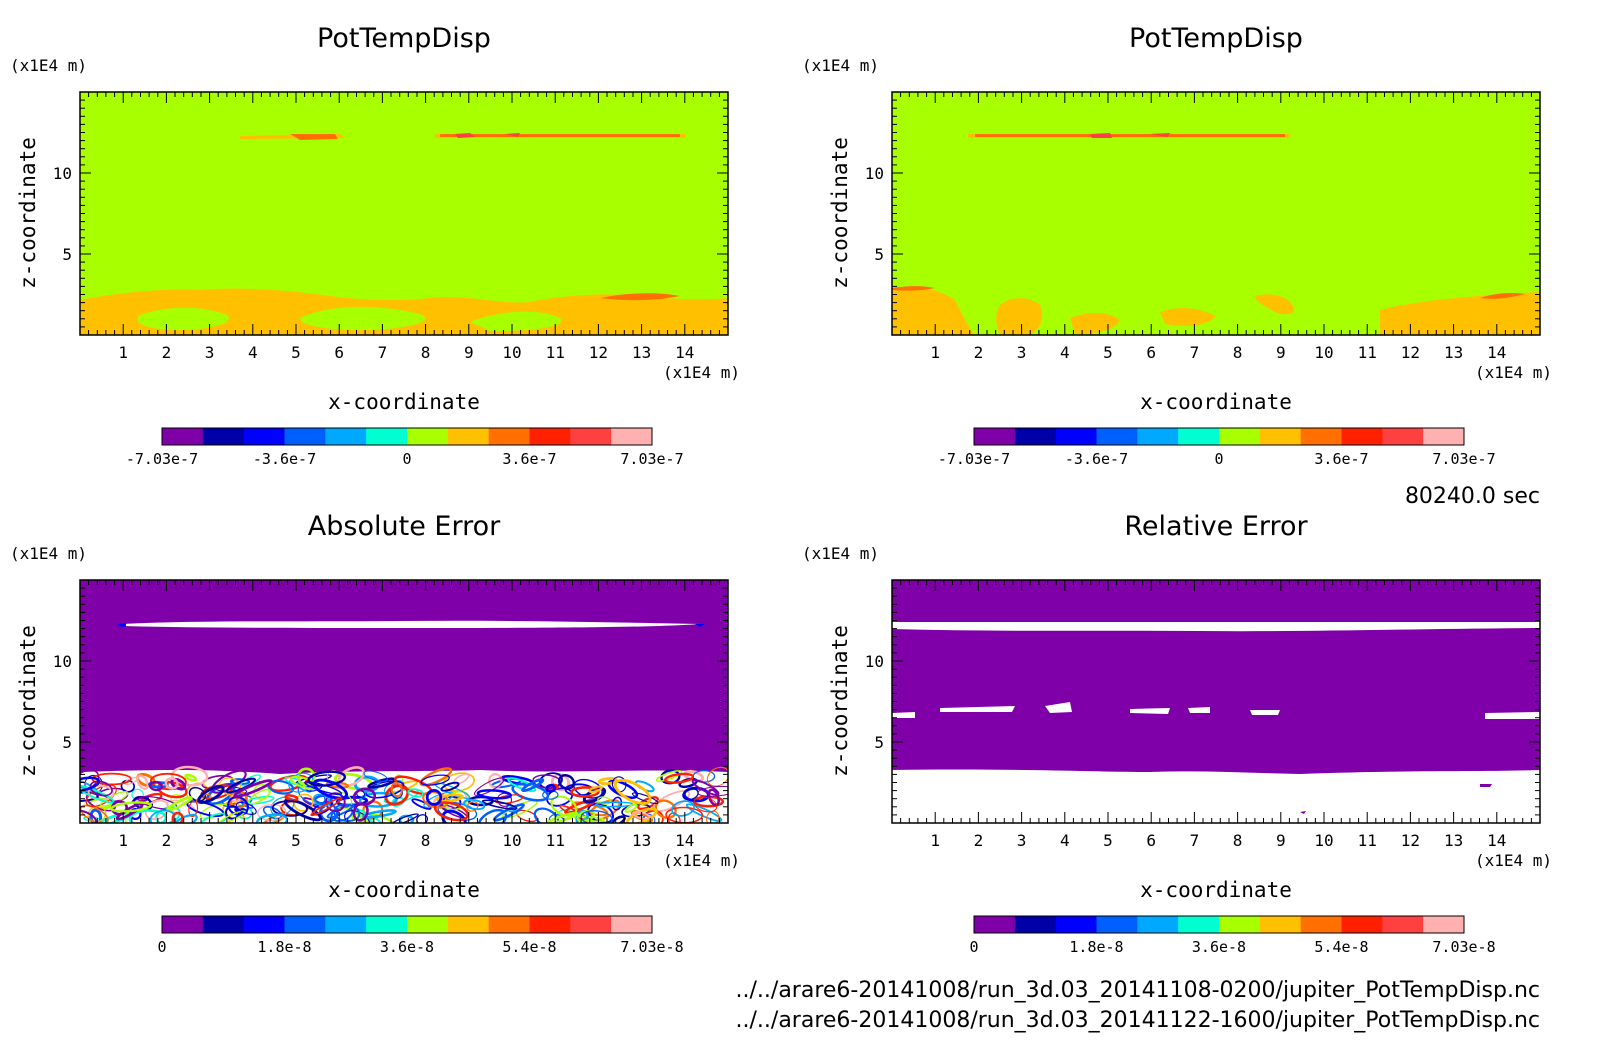  Describe the element at coordinates (62, 702) in the screenshot. I see `y-tick-labels: 5 10` at that location.